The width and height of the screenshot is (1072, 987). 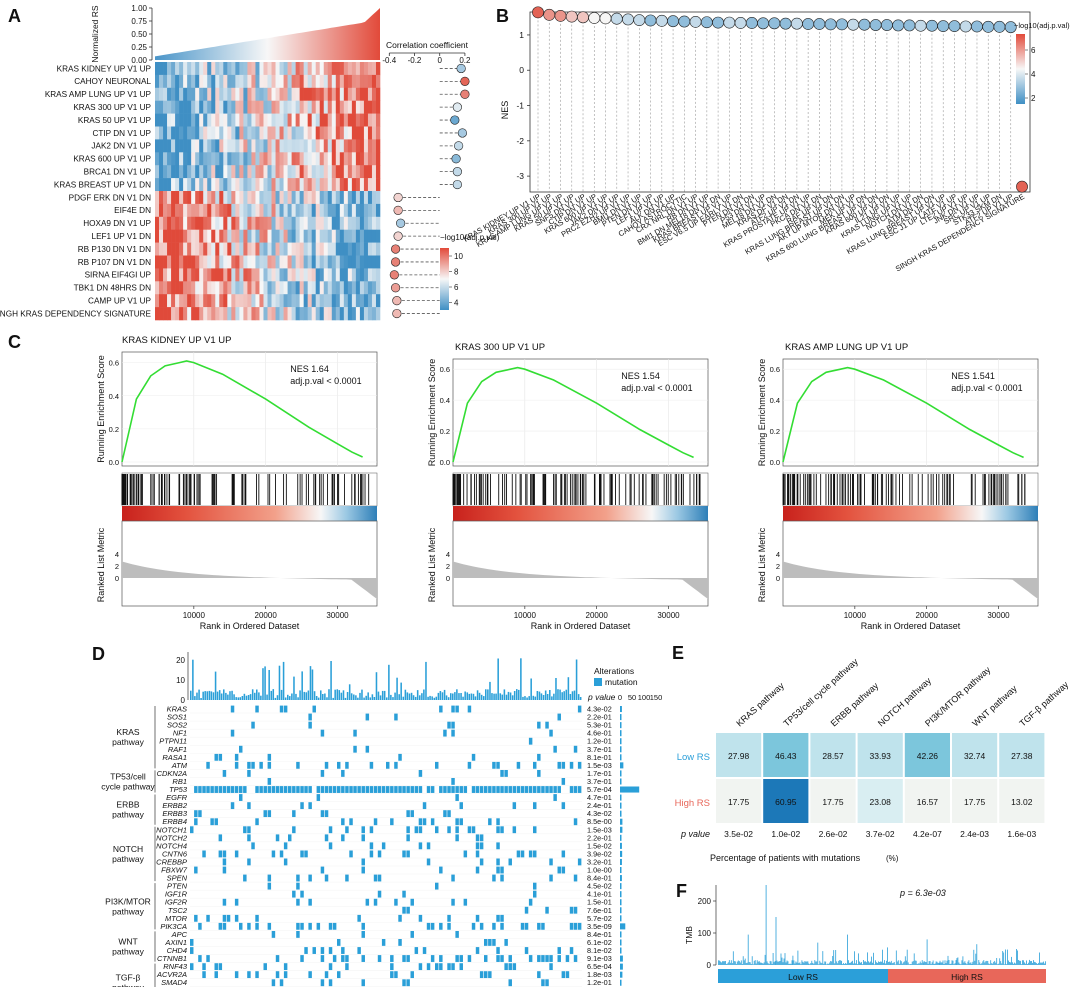 What do you see at coordinates (599, 934) in the screenshot?
I see `gene-pvalue: 8.4e-01` at bounding box center [599, 934].